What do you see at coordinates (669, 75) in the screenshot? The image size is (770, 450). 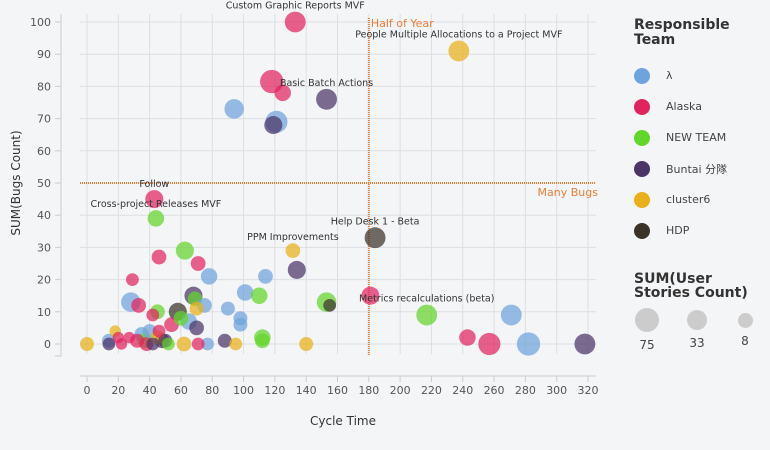 I see `legend-label: λ` at bounding box center [669, 75].